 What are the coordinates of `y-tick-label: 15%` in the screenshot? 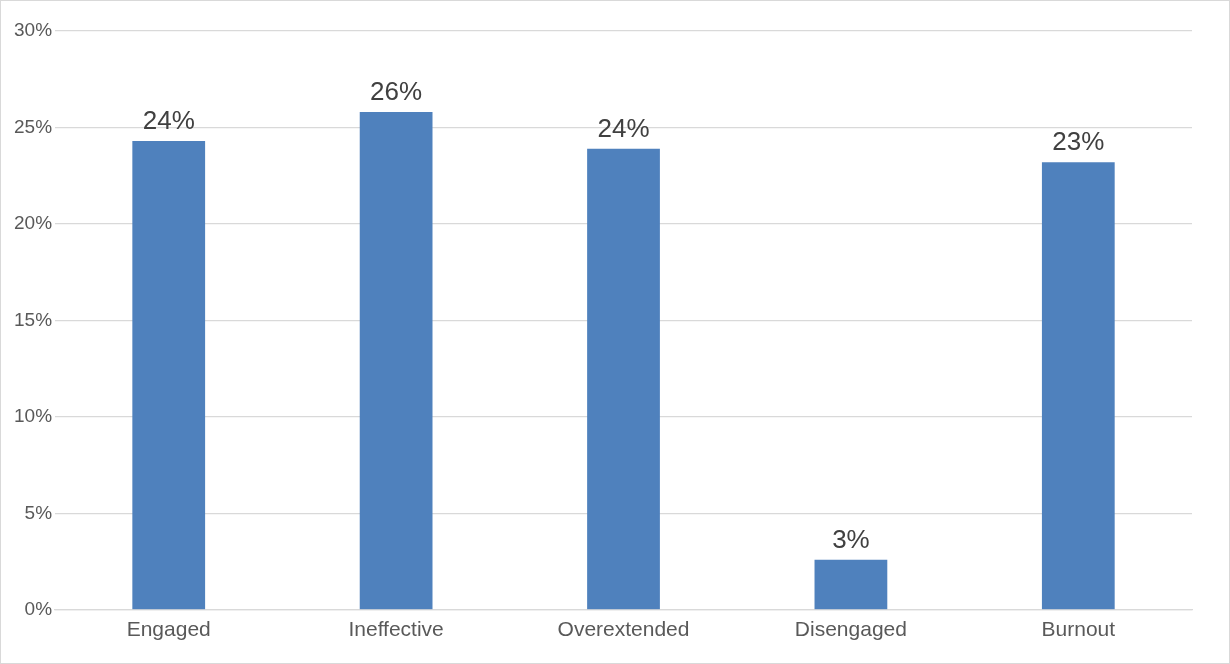 It's located at (33, 319).